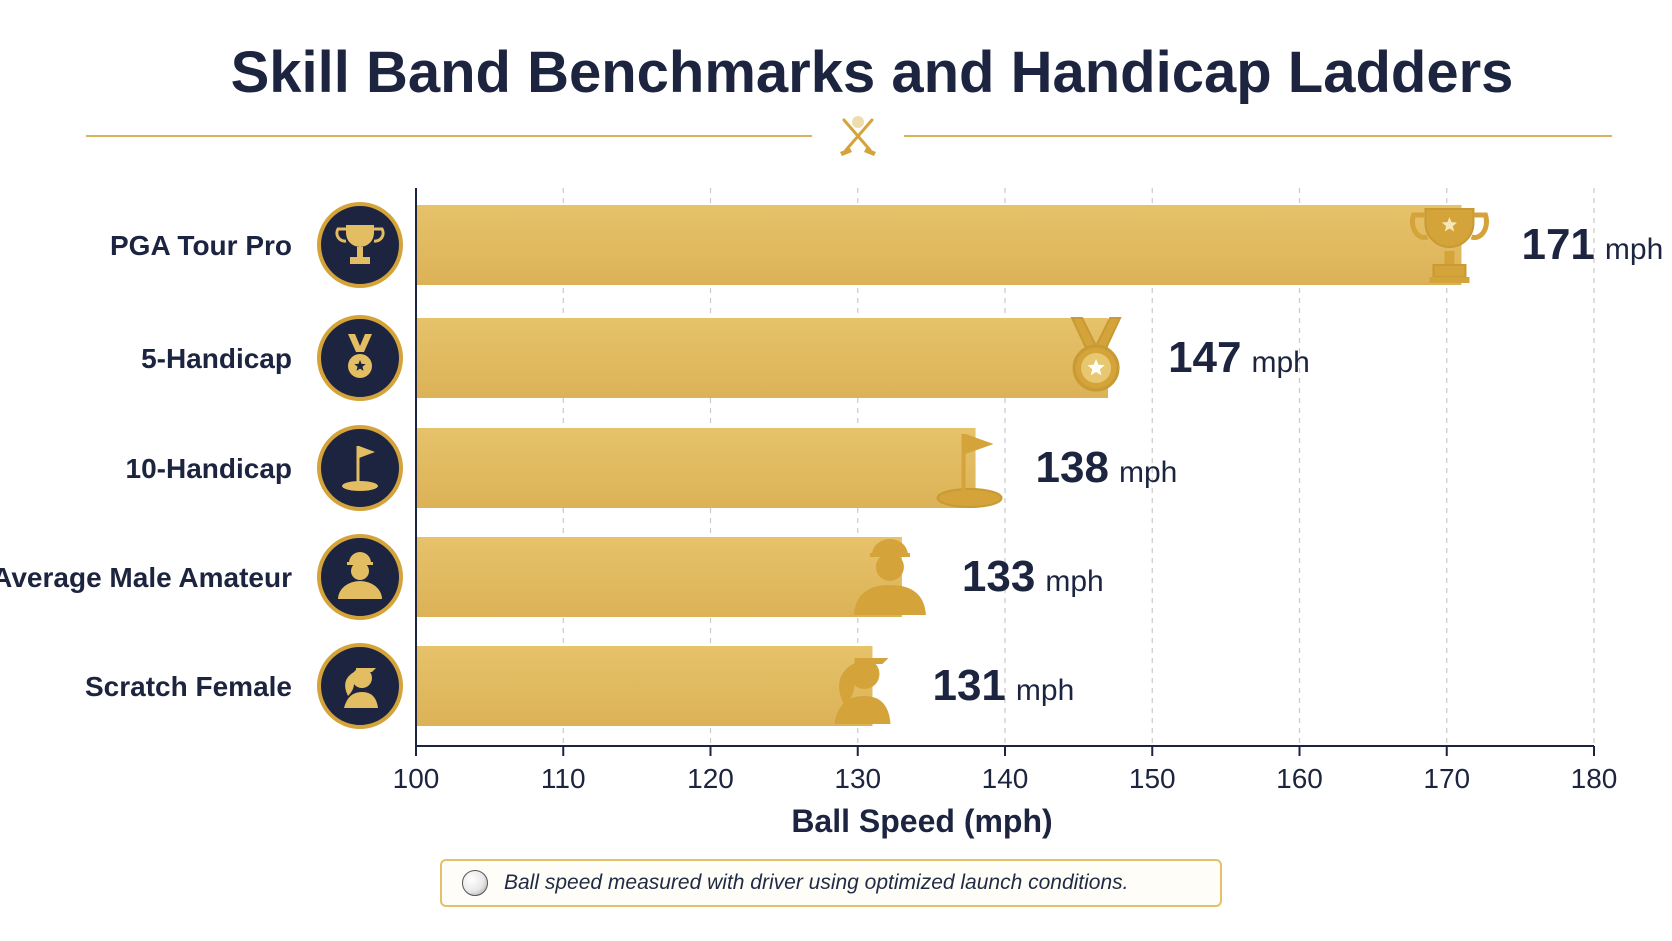 This screenshot has height=941, width=1672. What do you see at coordinates (416, 778) in the screenshot?
I see `x-tick-label: 100` at bounding box center [416, 778].